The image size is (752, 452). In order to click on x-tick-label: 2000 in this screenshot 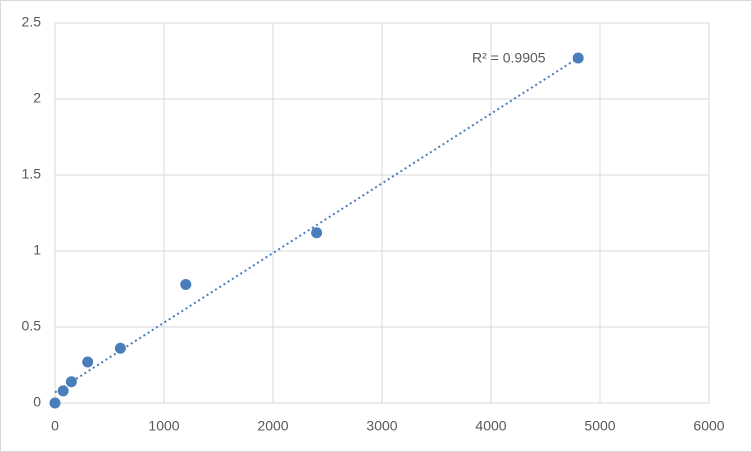, I will do `click(272, 426)`.